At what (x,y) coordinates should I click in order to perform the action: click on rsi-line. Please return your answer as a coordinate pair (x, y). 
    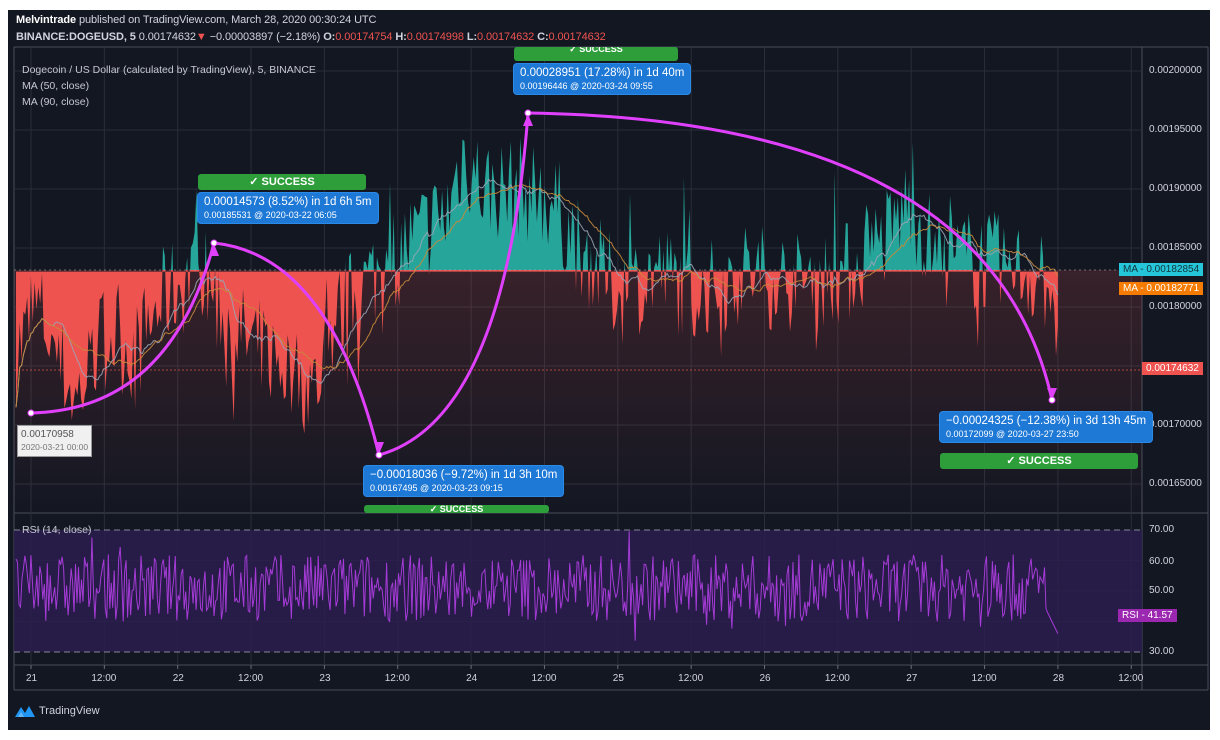
    Looking at the image, I should click on (537, 586).